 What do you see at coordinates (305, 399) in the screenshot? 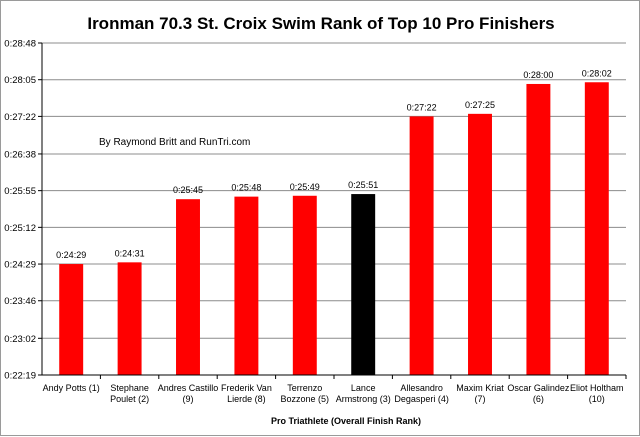
I see `x-tick-label: Bozzone (5)` at bounding box center [305, 399].